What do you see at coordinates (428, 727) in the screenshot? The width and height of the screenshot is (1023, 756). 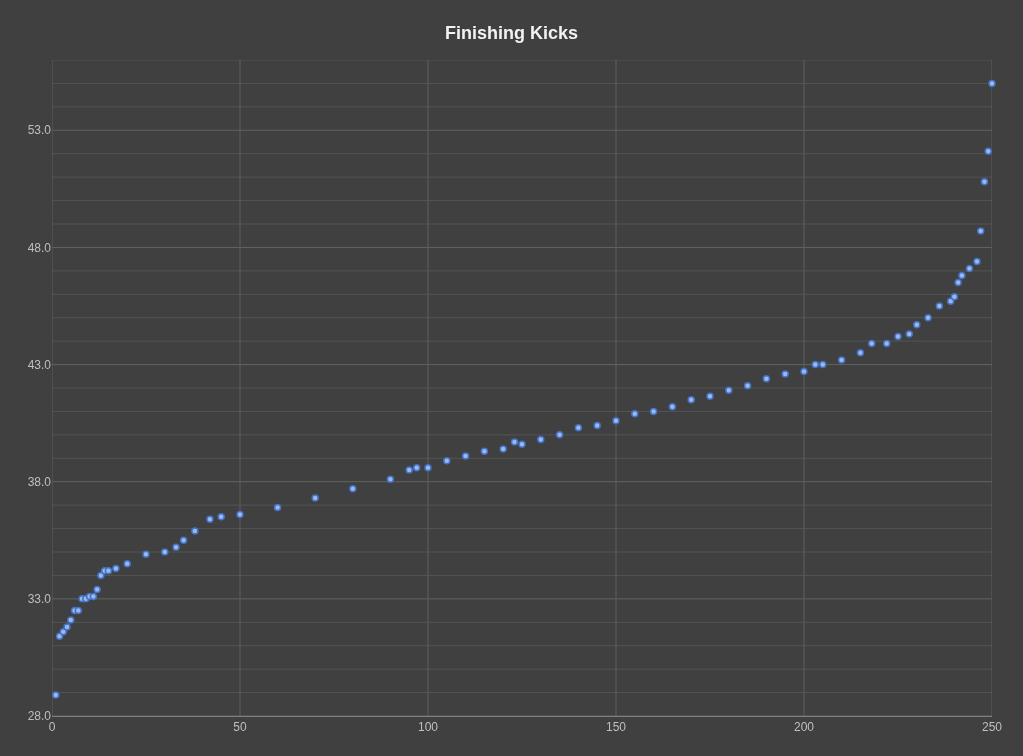 I see `x-tick-label: 100` at bounding box center [428, 727].